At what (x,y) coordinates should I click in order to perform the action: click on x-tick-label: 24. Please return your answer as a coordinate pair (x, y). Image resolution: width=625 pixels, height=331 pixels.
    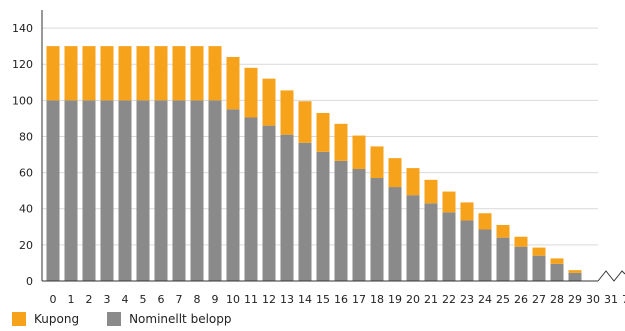
    Looking at the image, I should click on (485, 299).